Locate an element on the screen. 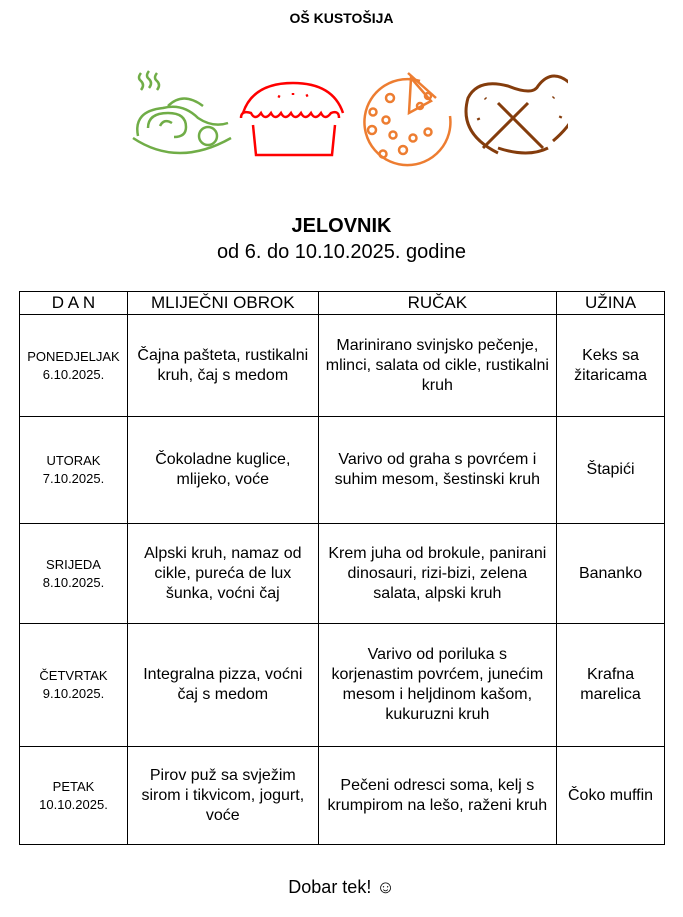 This screenshot has width=683, height=917. breakfast-cell: Čokoladne kuglice, mlijeko, voće is located at coordinates (222, 470).